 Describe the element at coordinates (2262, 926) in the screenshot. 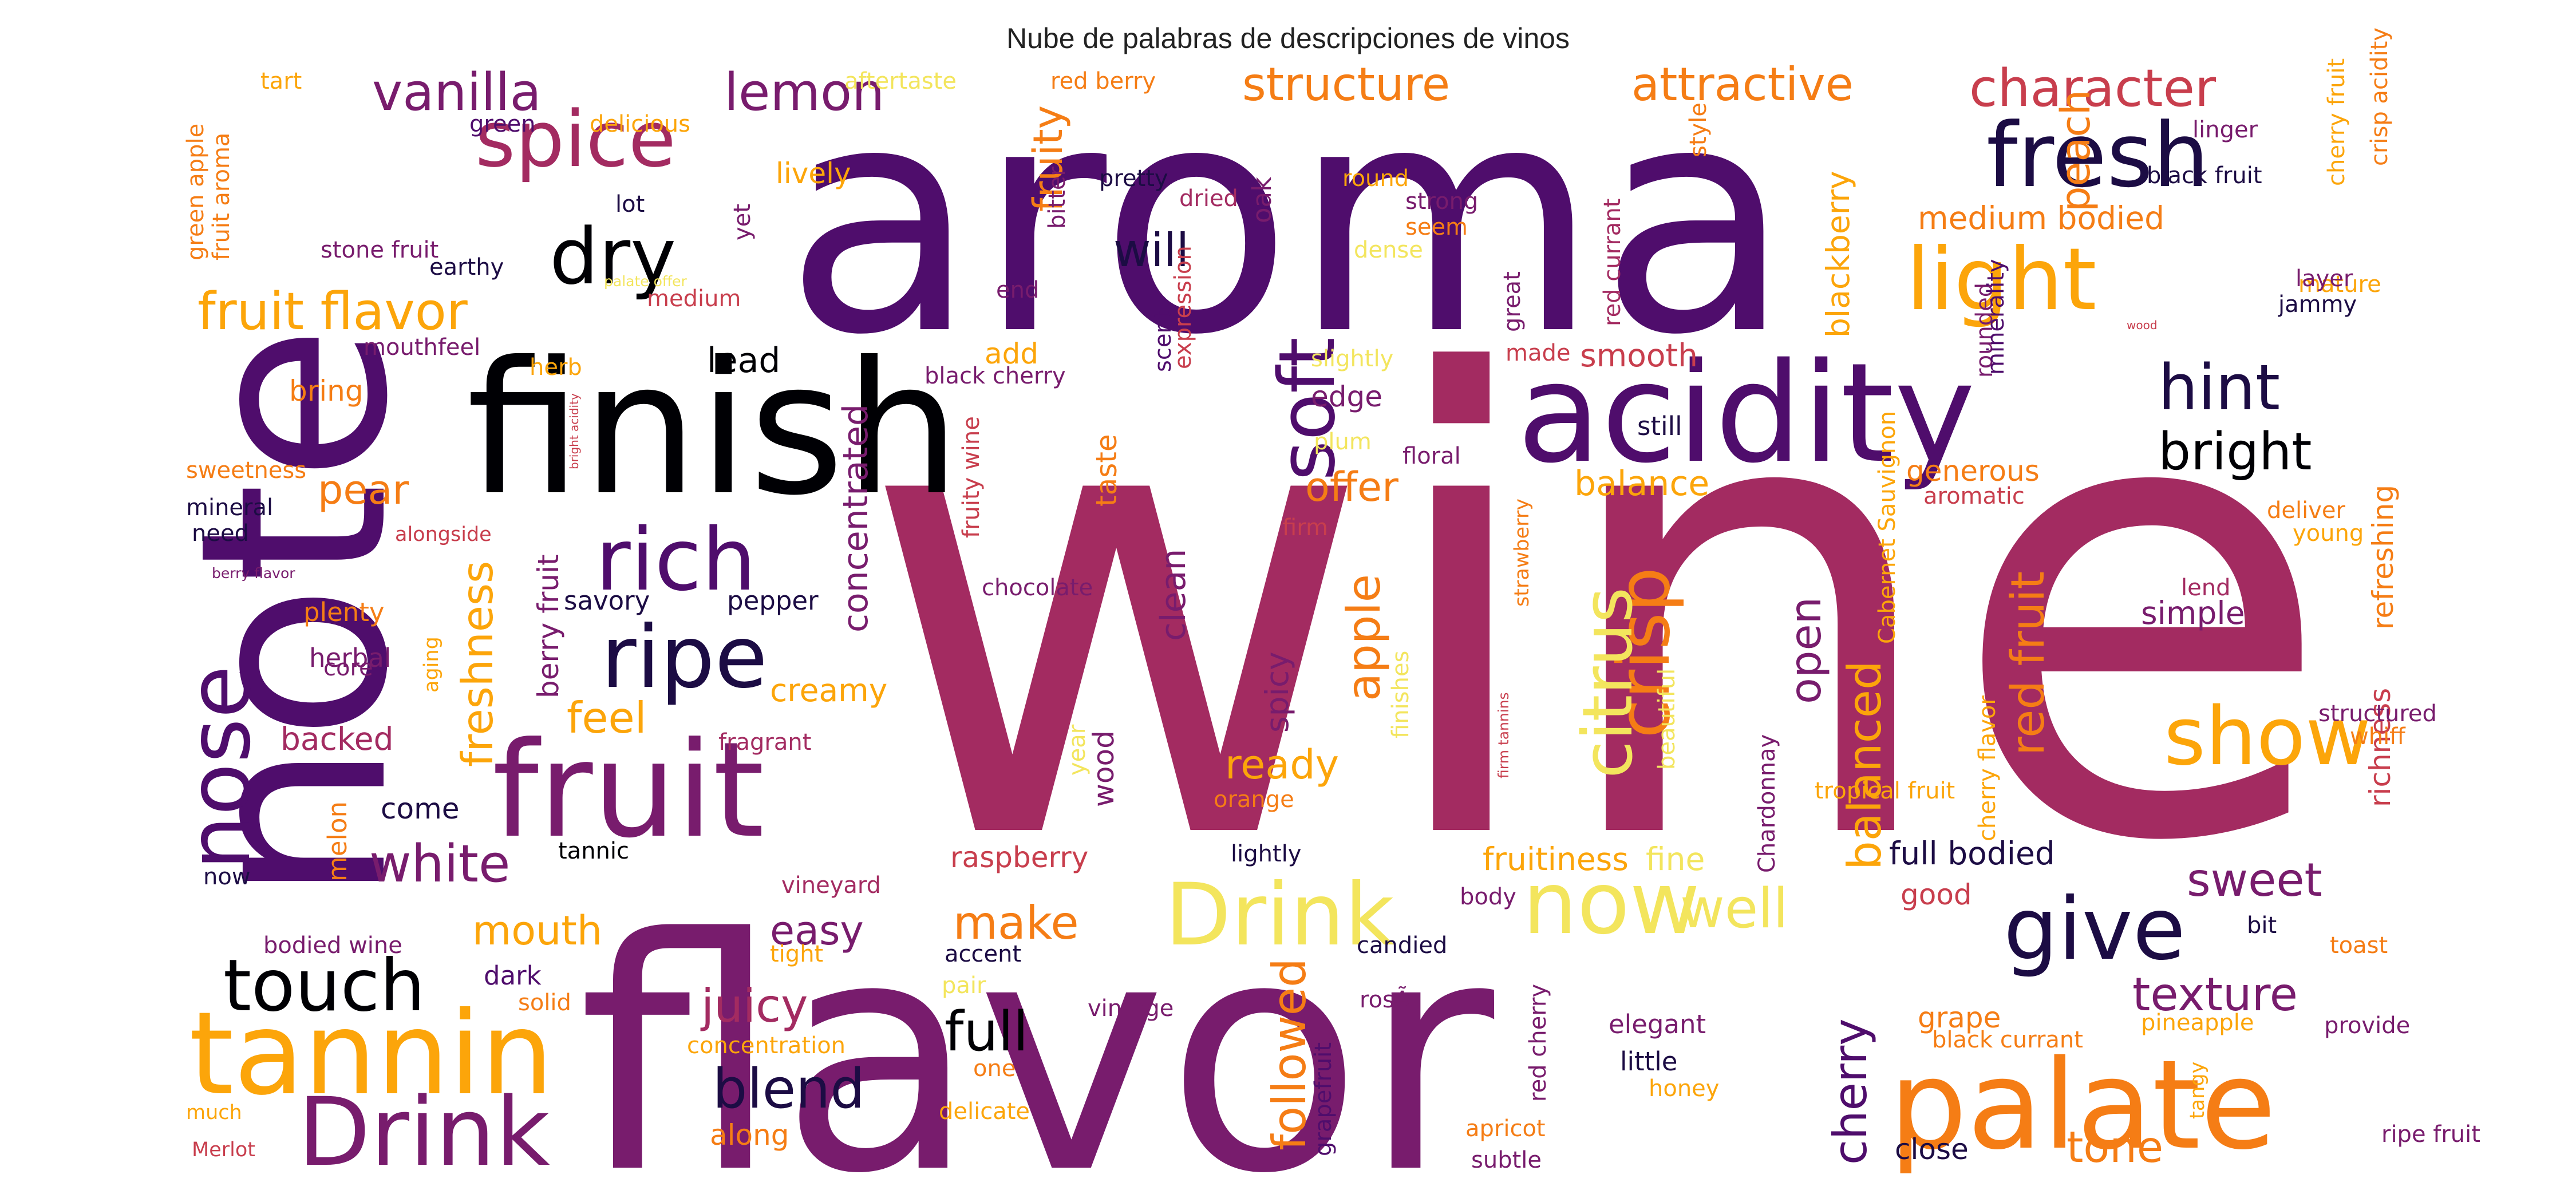

I see `cloud-word: bit` at that location.